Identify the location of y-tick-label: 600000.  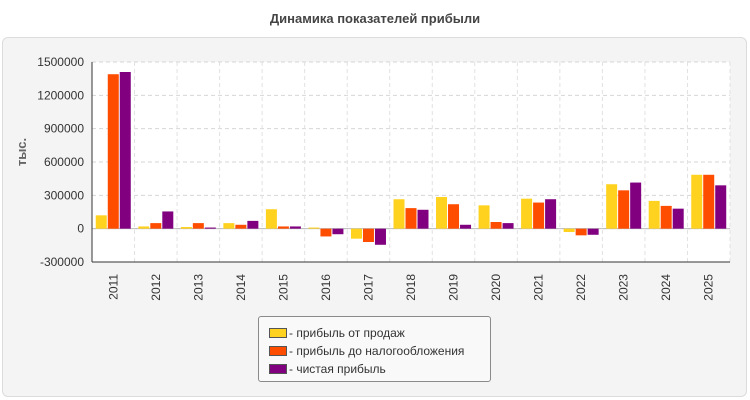
(64, 162).